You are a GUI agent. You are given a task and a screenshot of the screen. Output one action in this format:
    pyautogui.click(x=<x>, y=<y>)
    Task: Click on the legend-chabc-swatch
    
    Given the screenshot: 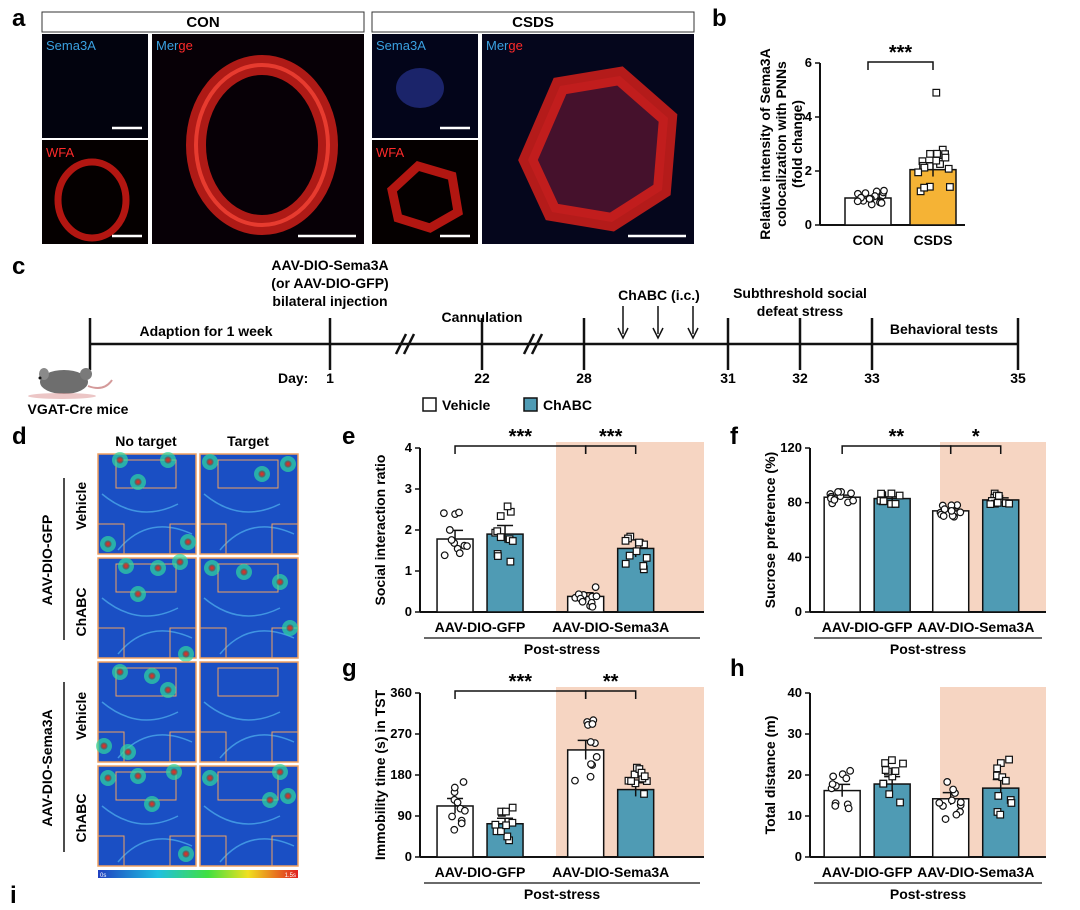 What is the action you would take?
    pyautogui.click(x=530, y=404)
    